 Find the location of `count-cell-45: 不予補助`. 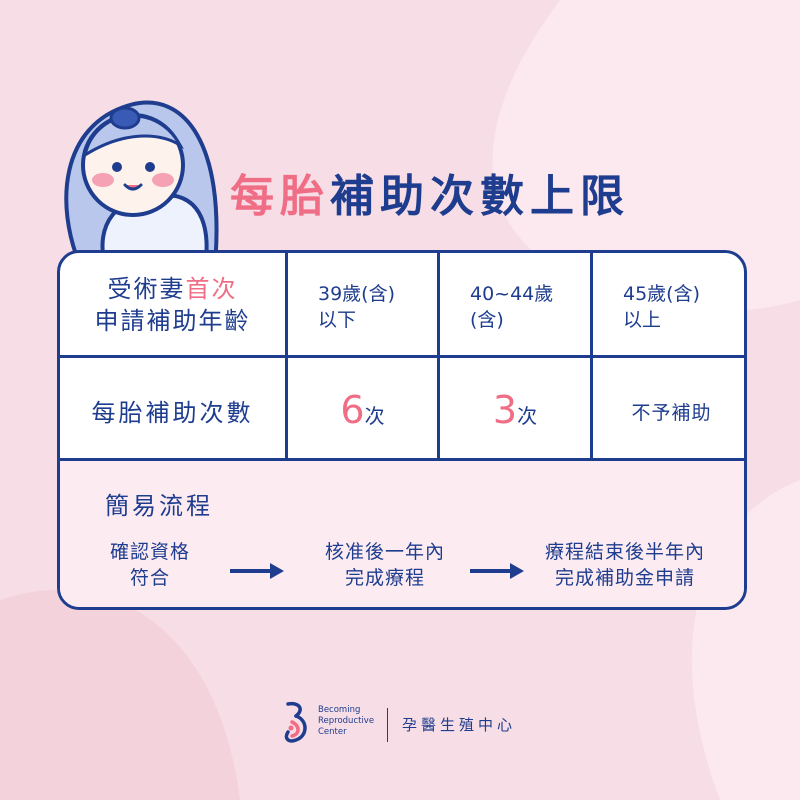

count-cell-45: 不予補助 is located at coordinates (667, 409).